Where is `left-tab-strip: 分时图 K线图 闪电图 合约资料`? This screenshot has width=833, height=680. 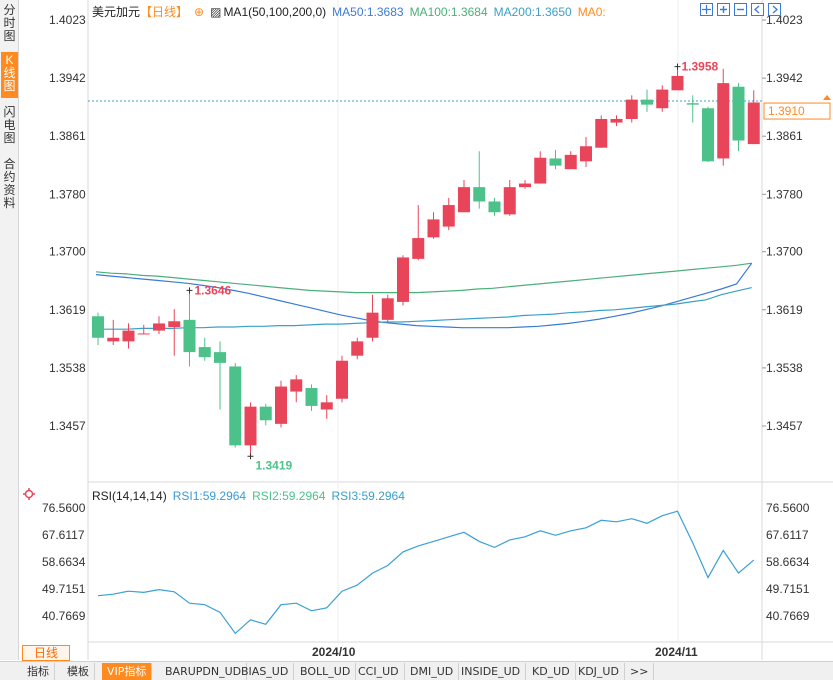 left-tab-strip: 分时图 K线图 闪电图 合约资料 is located at coordinates (9, 330).